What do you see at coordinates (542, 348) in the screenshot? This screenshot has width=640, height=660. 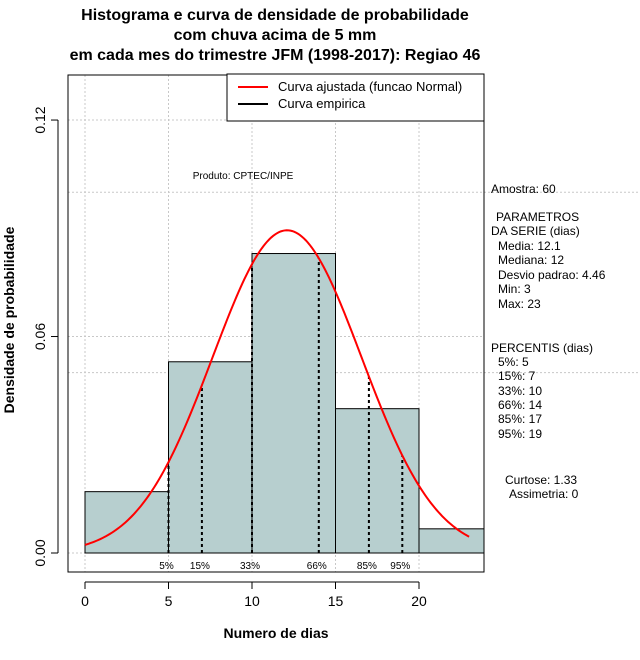 I see `percentis-title: PERCENTIS (dias)` at bounding box center [542, 348].